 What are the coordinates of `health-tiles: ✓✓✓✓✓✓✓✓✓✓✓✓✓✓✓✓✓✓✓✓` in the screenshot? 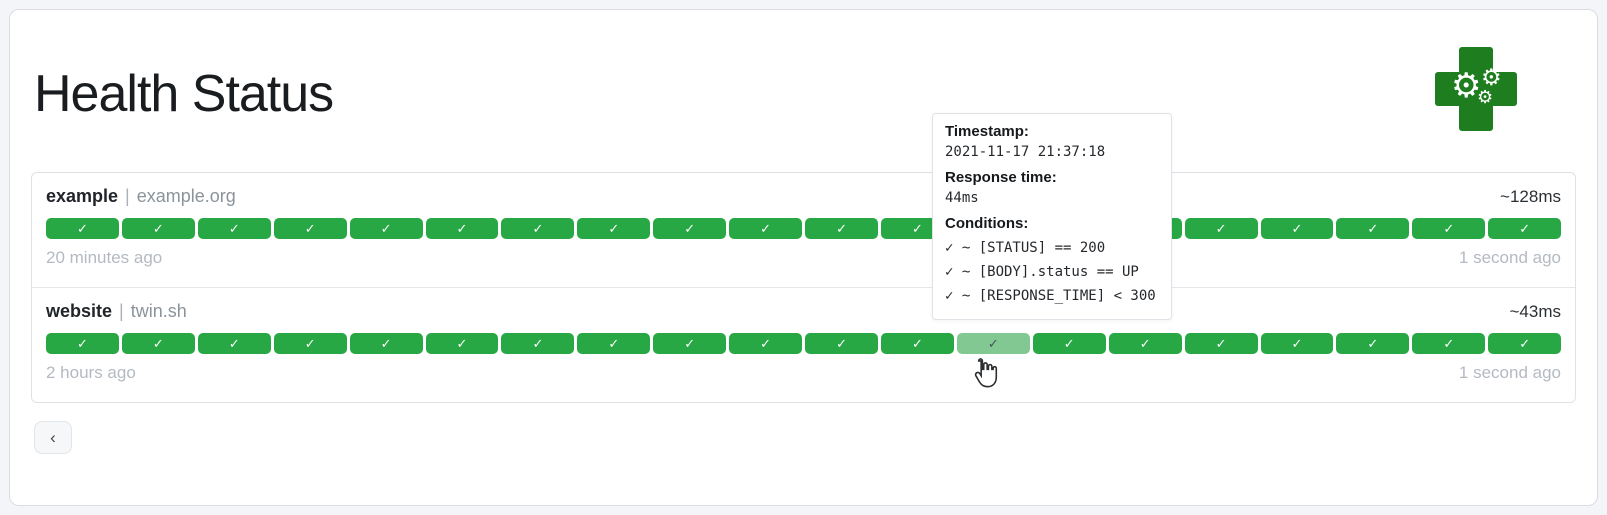 It's located at (804, 229).